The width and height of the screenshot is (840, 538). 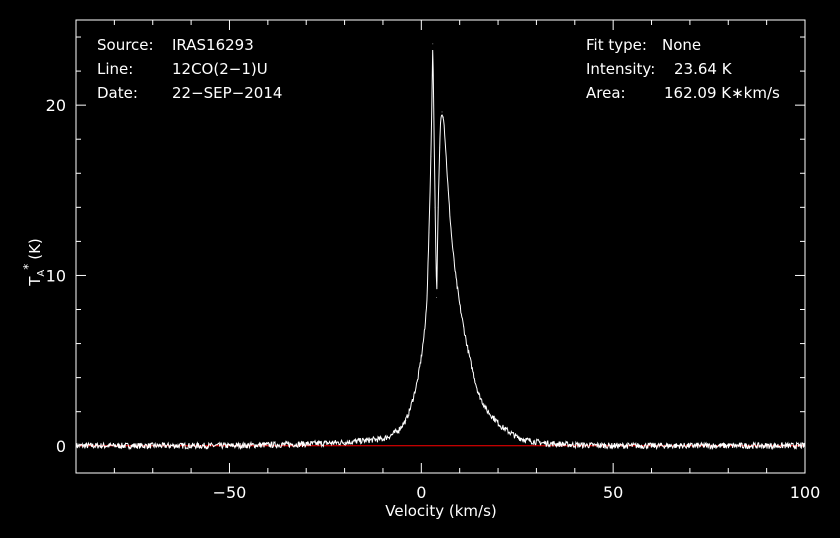 What do you see at coordinates (440, 511) in the screenshot?
I see `x-axis-title: Velocity (km/s)` at bounding box center [440, 511].